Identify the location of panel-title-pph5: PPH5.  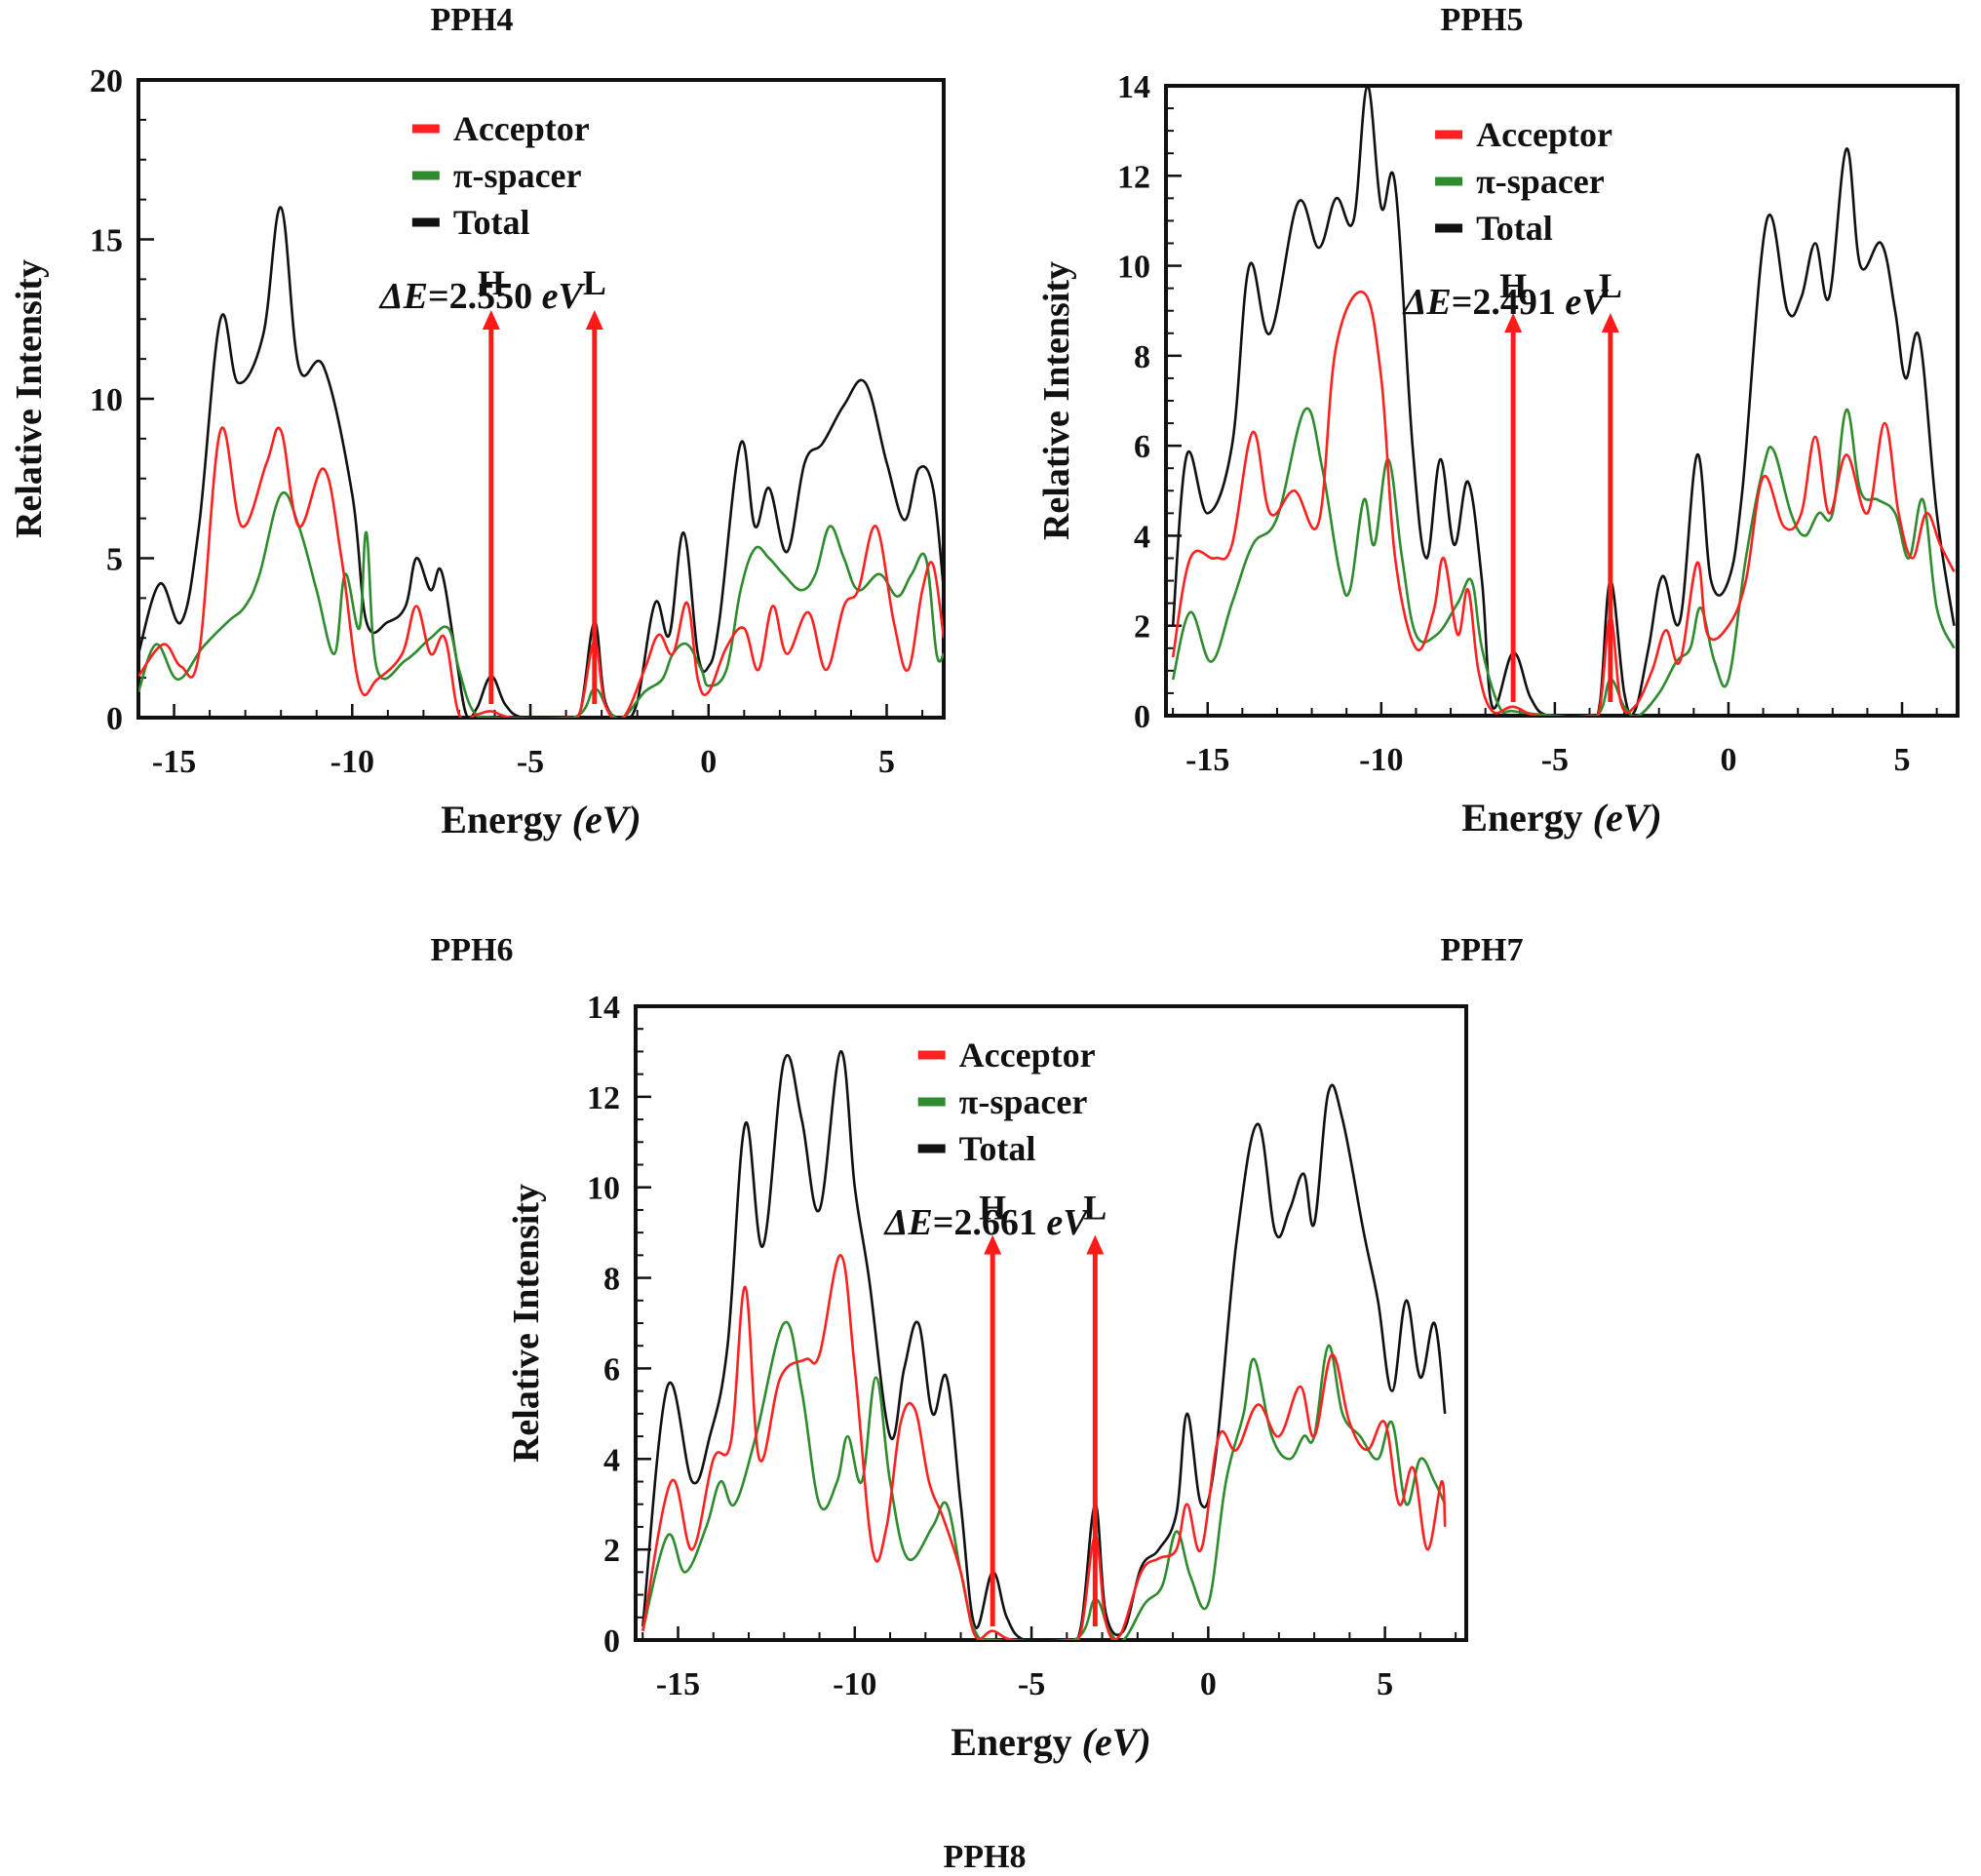
(1482, 20).